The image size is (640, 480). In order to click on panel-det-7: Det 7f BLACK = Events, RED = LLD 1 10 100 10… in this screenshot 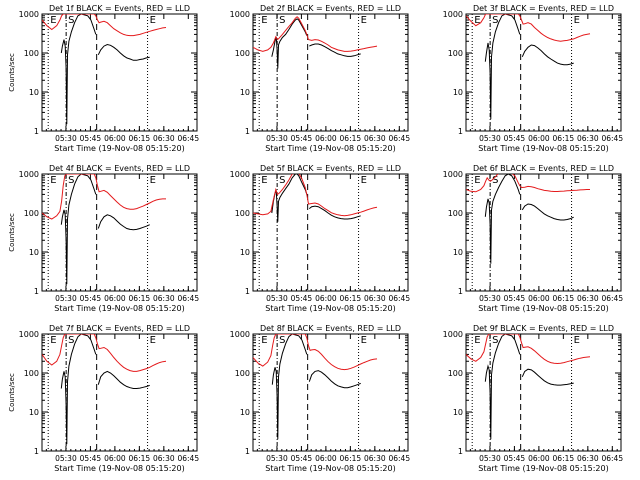, I will do `click(103, 398)`.